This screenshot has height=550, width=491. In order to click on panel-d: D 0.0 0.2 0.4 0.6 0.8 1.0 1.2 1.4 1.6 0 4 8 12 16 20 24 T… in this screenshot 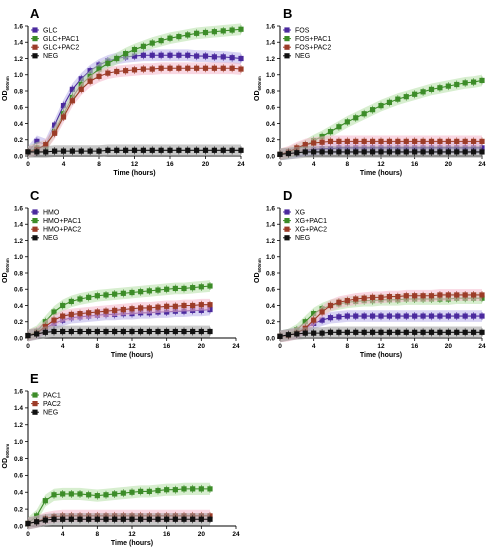, I will do `click(370, 273)`.